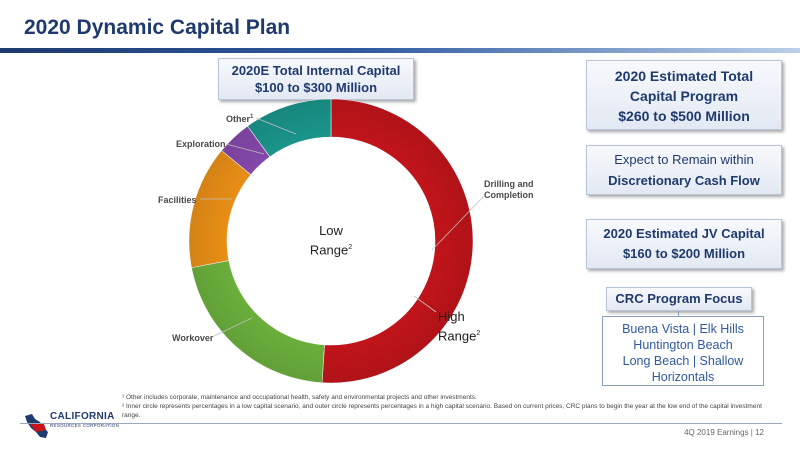 The width and height of the screenshot is (800, 450). What do you see at coordinates (684, 180) in the screenshot?
I see `expect-line2: Discretionary Cash Flow` at bounding box center [684, 180].